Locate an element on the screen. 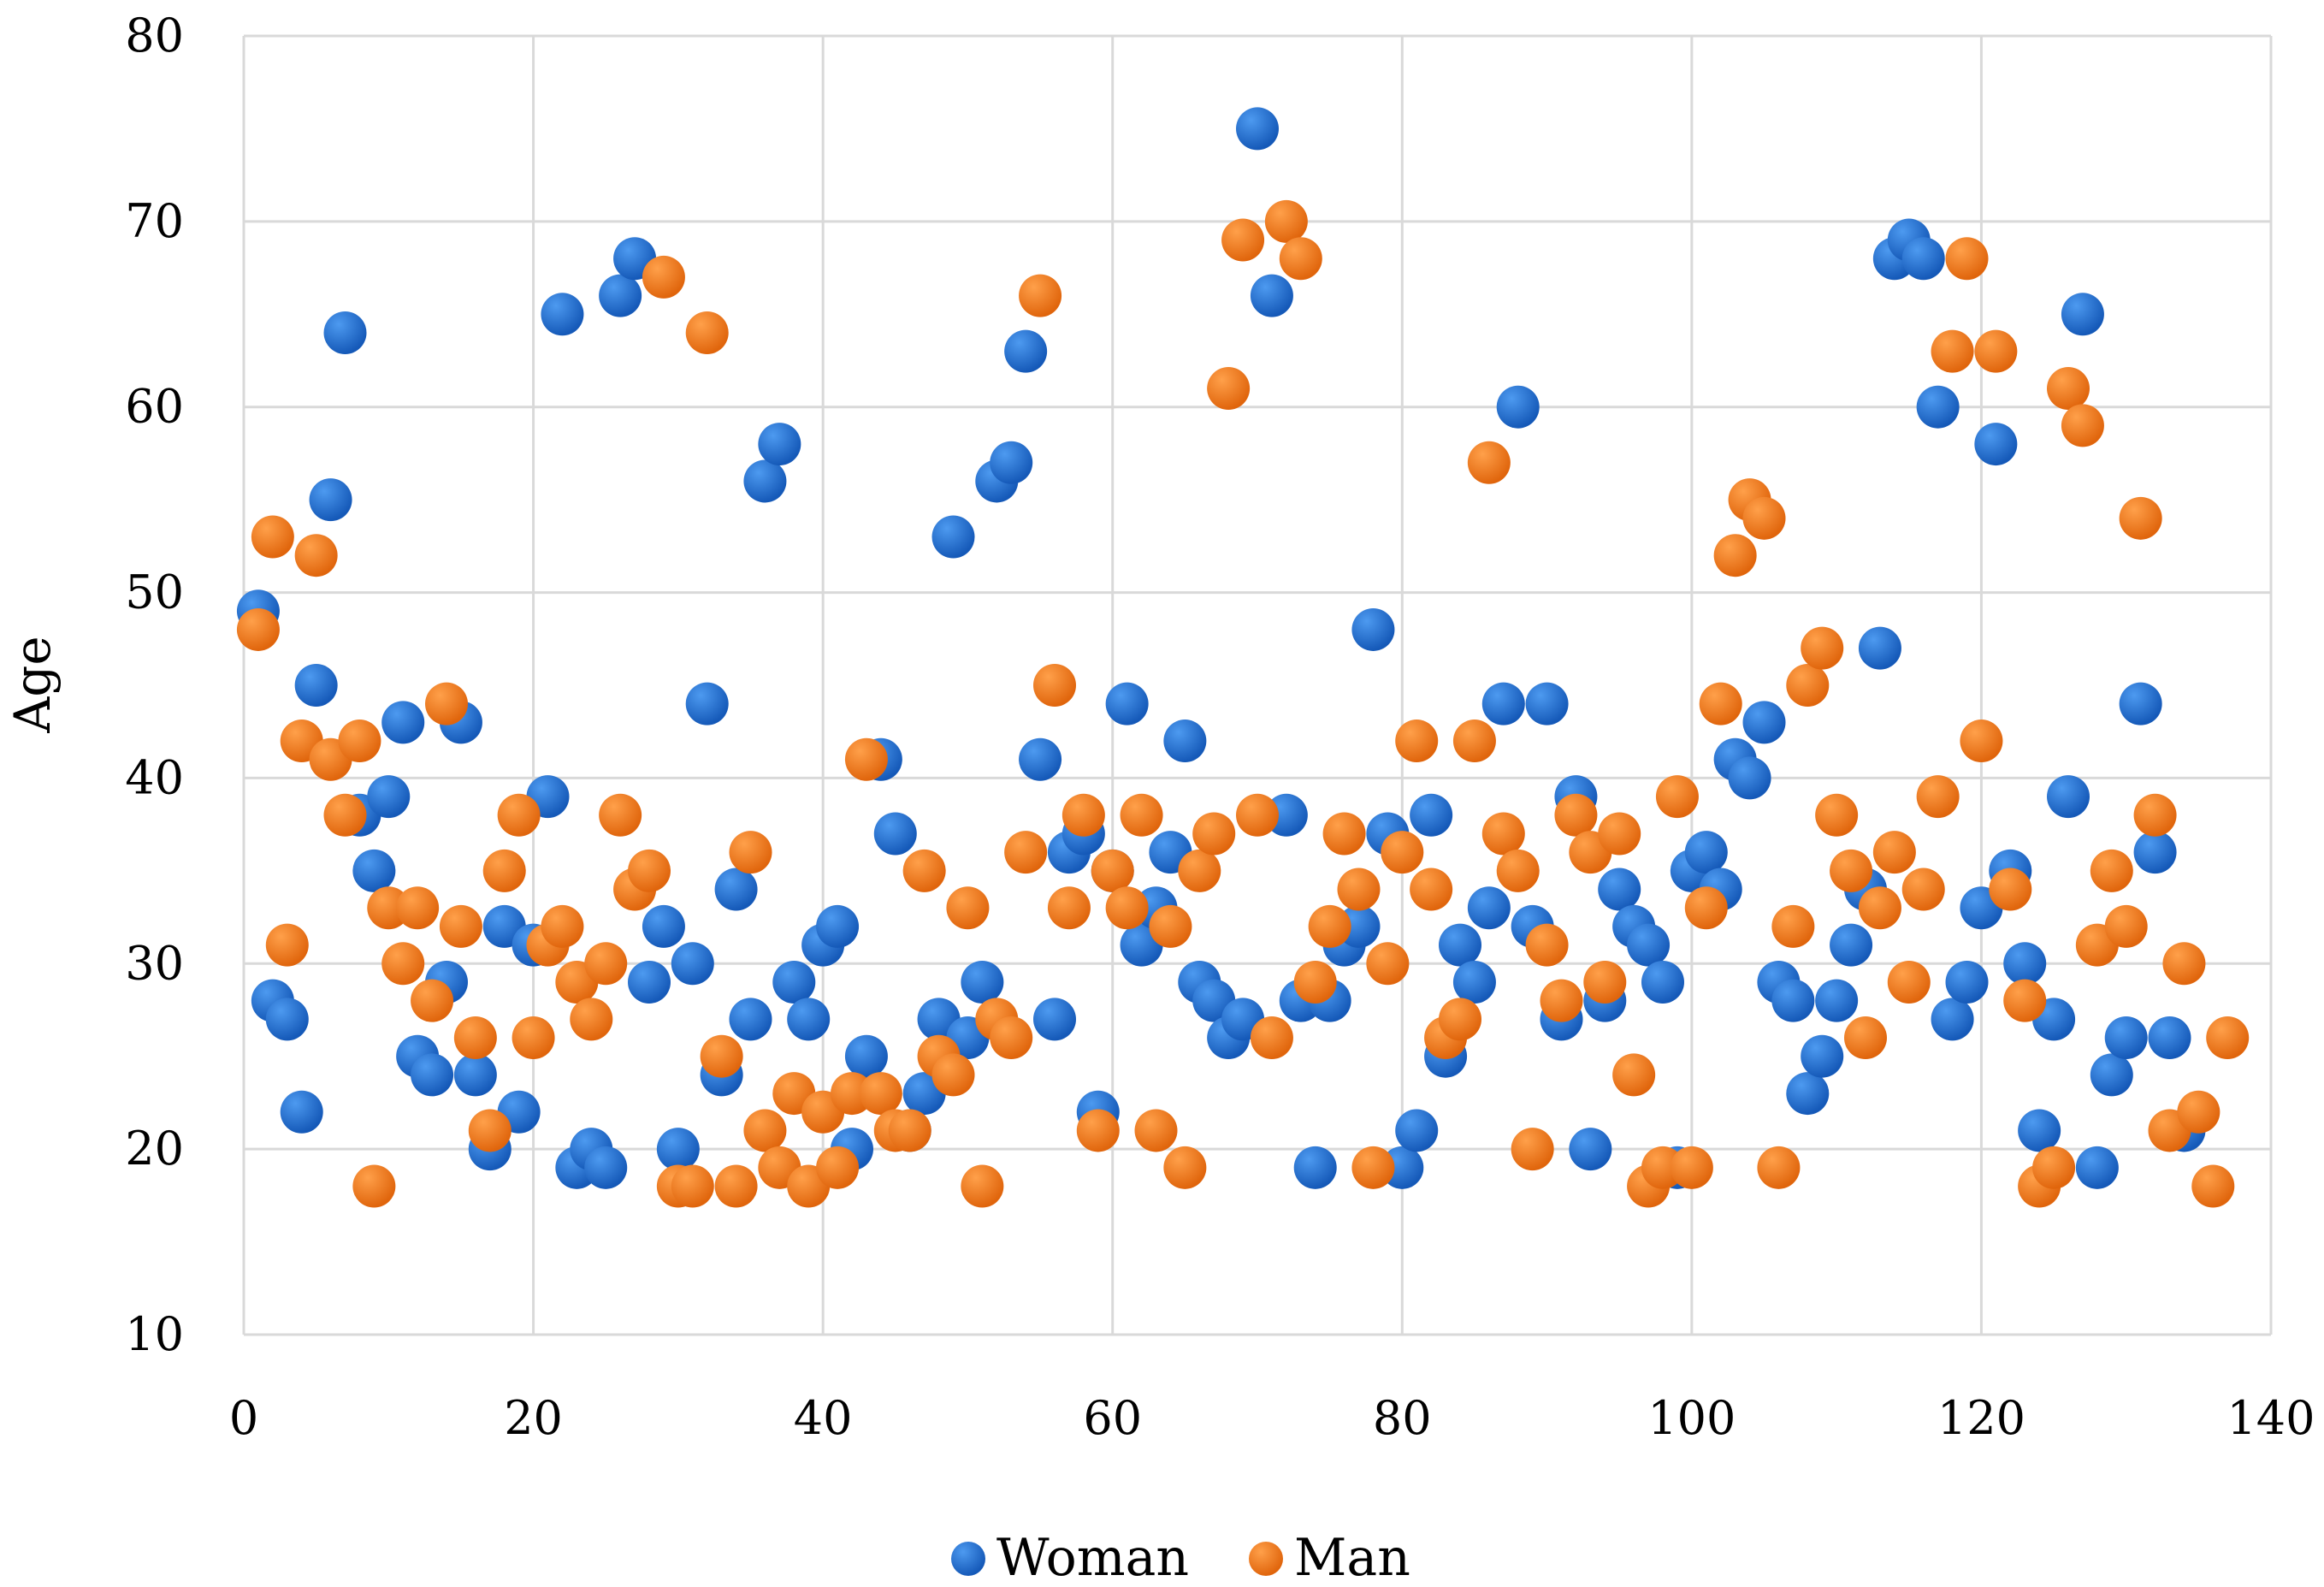  x-tick-label: 100 is located at coordinates (1692, 1418).